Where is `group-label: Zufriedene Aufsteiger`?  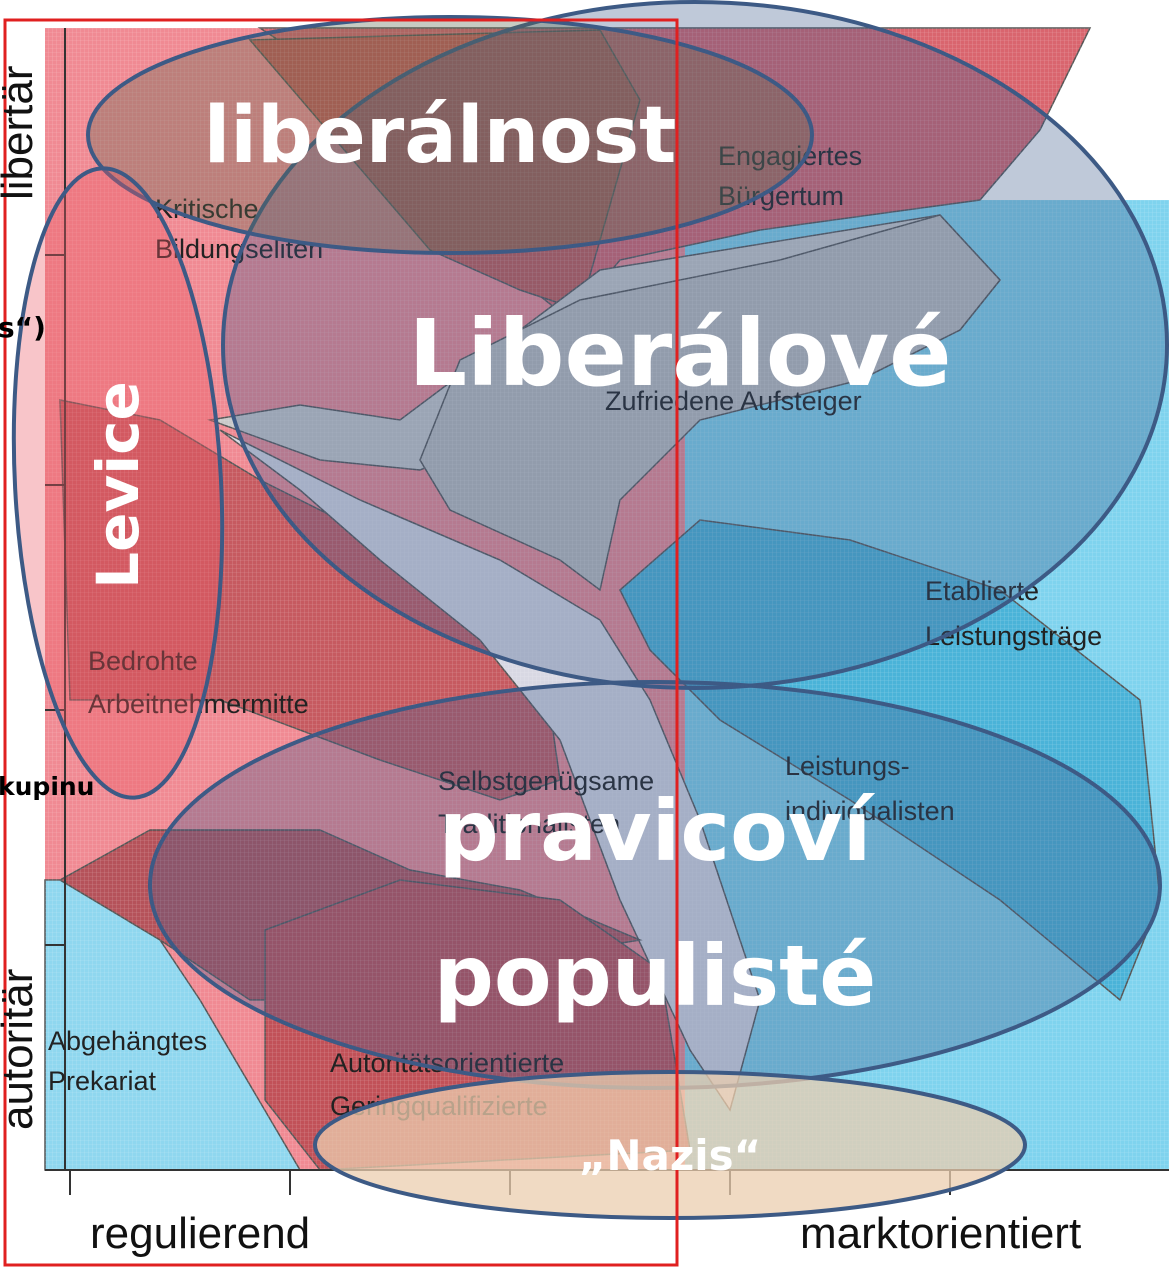 group-label: Zufriedene Aufsteiger is located at coordinates (733, 401).